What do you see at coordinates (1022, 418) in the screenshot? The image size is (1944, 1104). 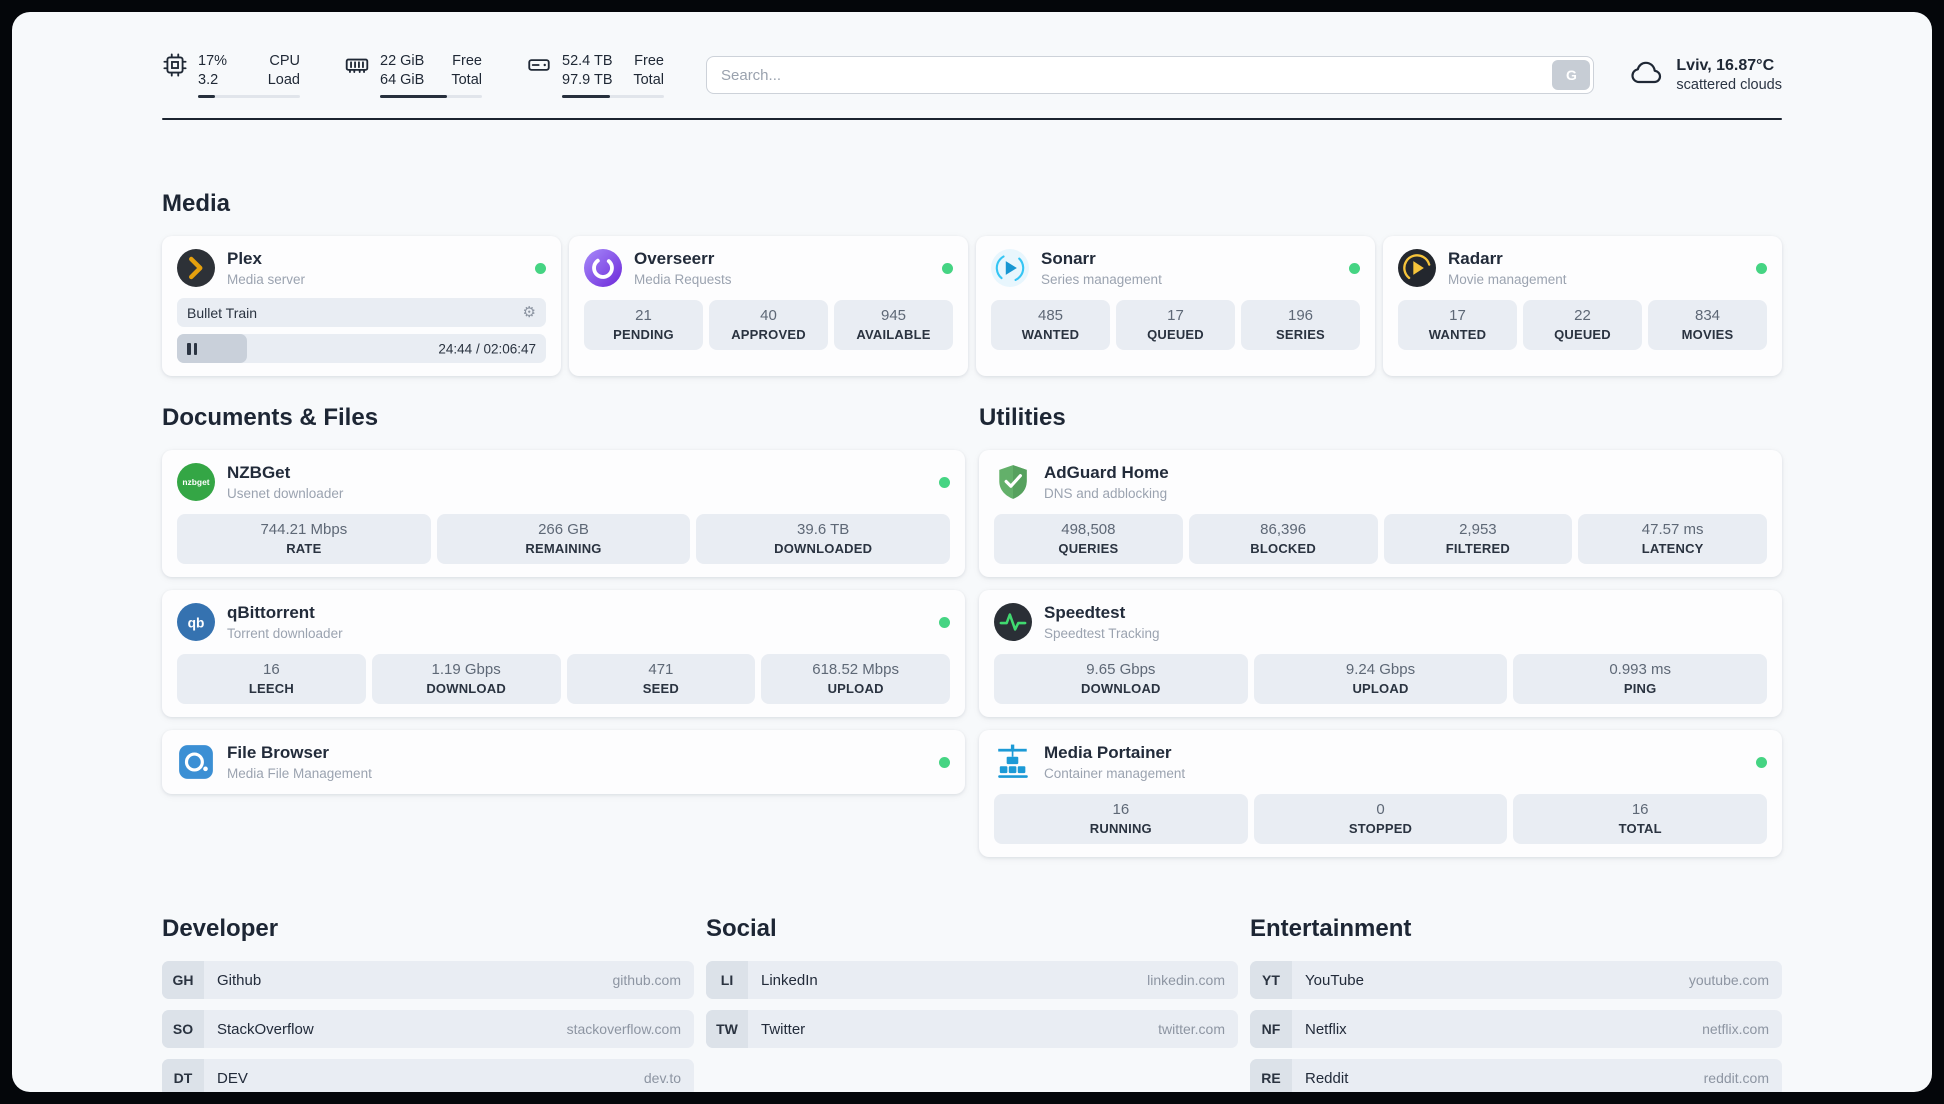 I see `section-title-utilities: Utilities` at bounding box center [1022, 418].